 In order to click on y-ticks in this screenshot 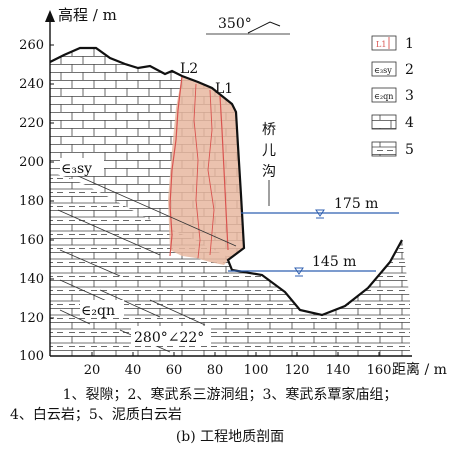, I will do `click(52, 181)`.